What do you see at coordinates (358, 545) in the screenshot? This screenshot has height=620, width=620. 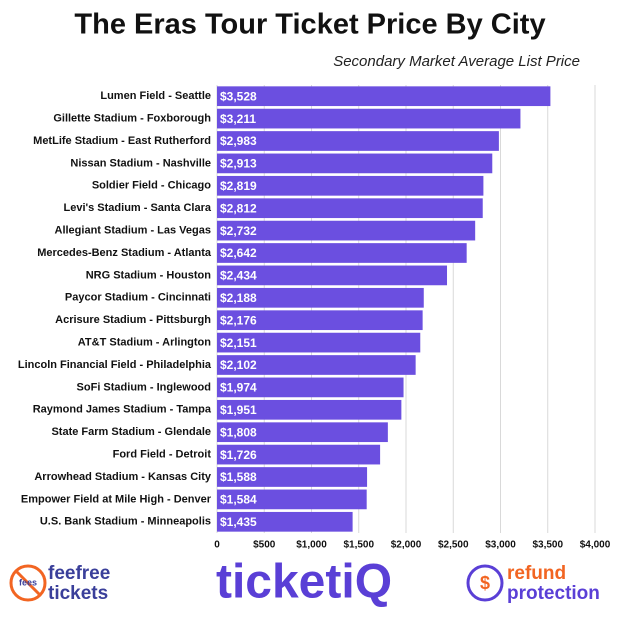 I see `x-tick-label: $1,500` at bounding box center [358, 545].